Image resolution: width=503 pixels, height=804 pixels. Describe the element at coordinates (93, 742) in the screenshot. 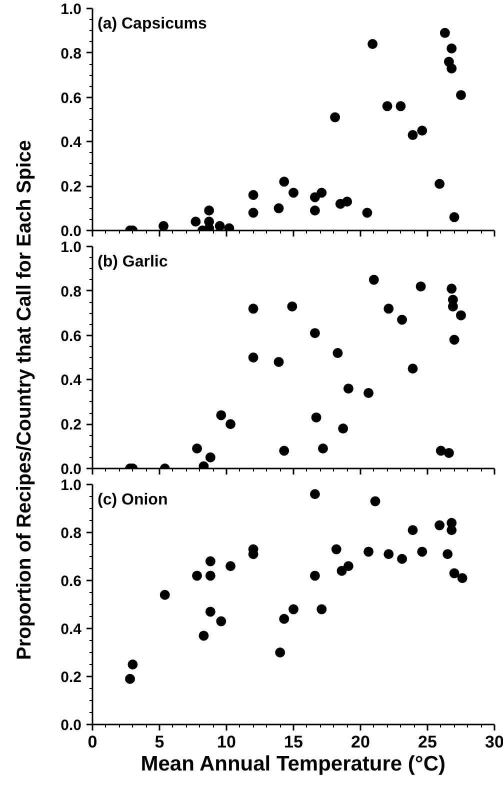

I see `x-tick-label: 0` at that location.